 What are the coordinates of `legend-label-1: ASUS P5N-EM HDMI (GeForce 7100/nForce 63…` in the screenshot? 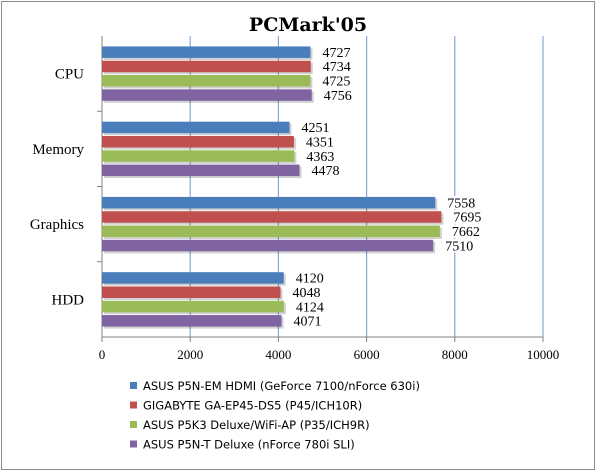 It's located at (281, 386).